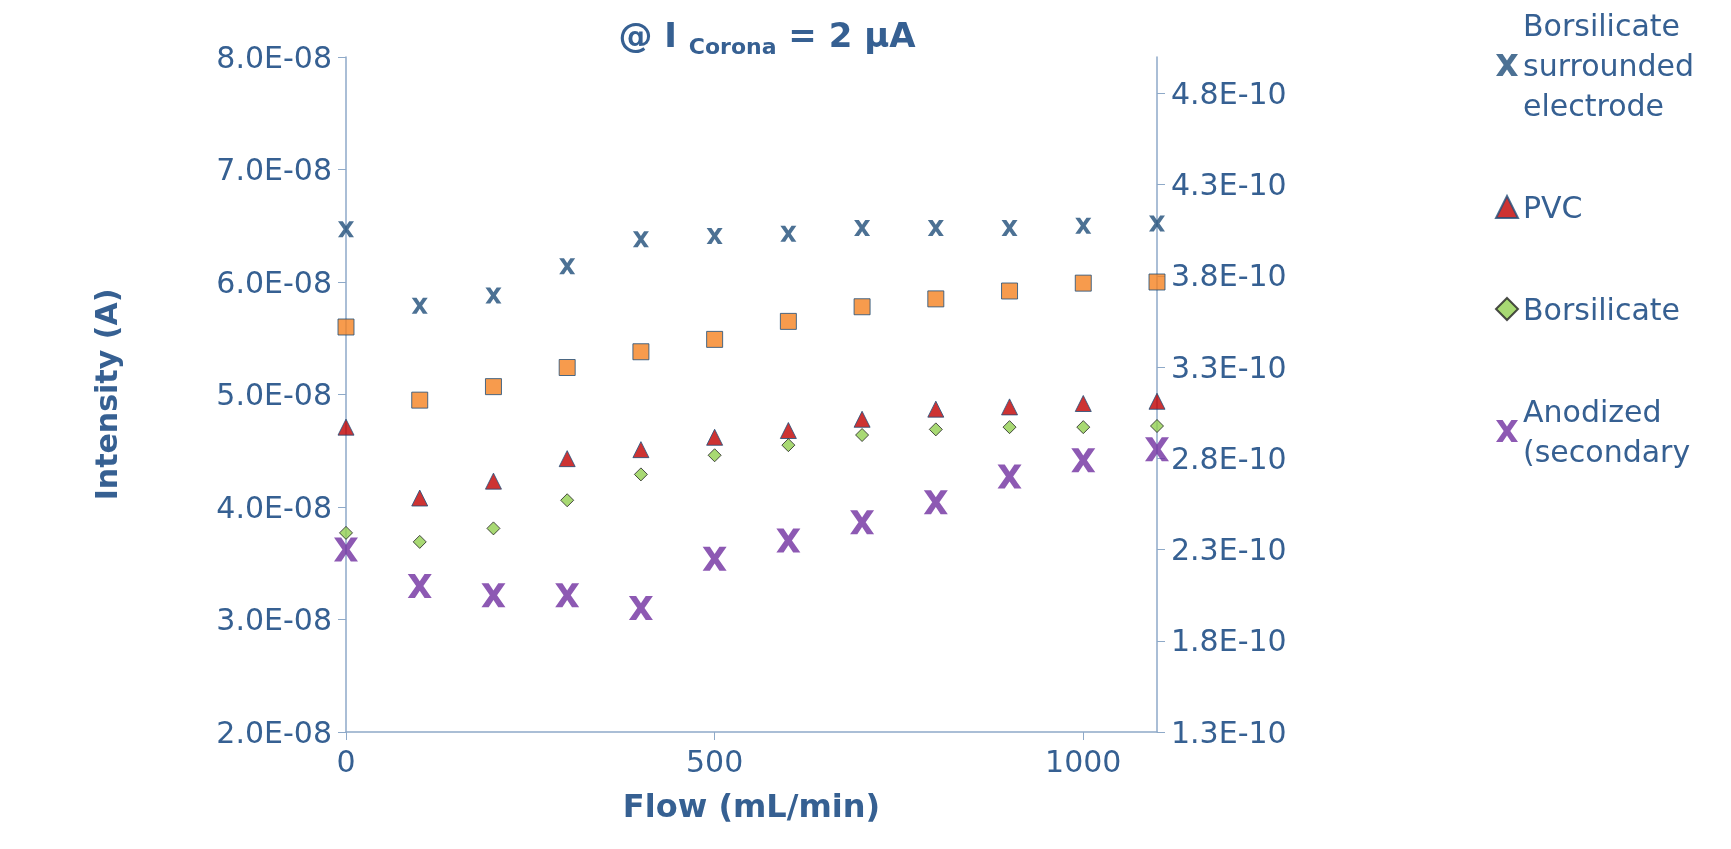 This screenshot has height=849, width=1731. I want to click on y2-tick-label: 3.8E-10, so click(1229, 276).